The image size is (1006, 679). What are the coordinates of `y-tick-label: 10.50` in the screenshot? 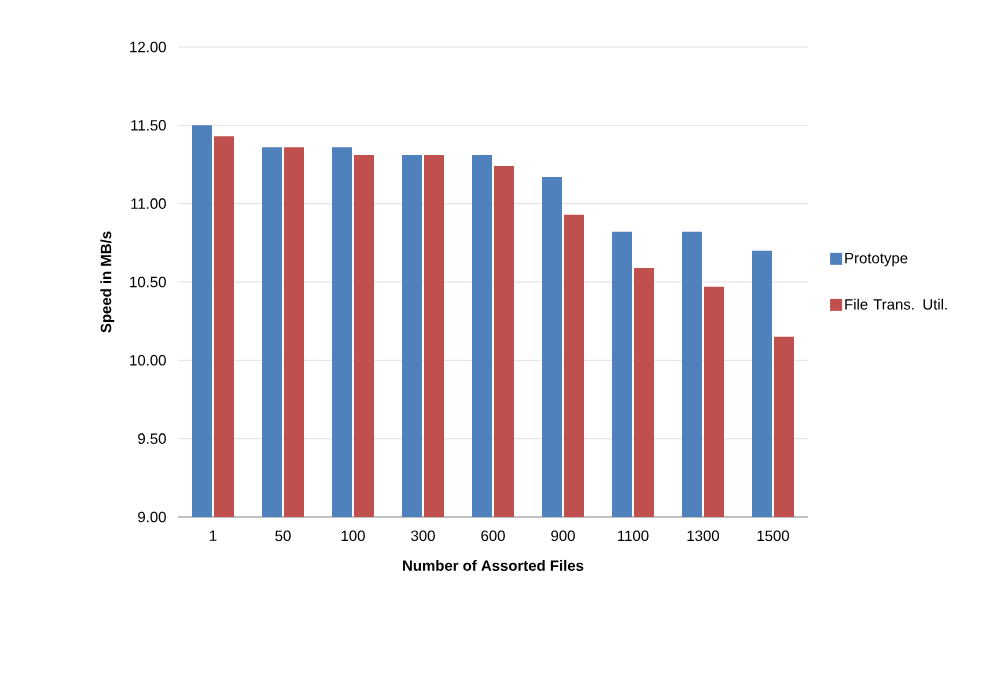 It's located at (148, 282).